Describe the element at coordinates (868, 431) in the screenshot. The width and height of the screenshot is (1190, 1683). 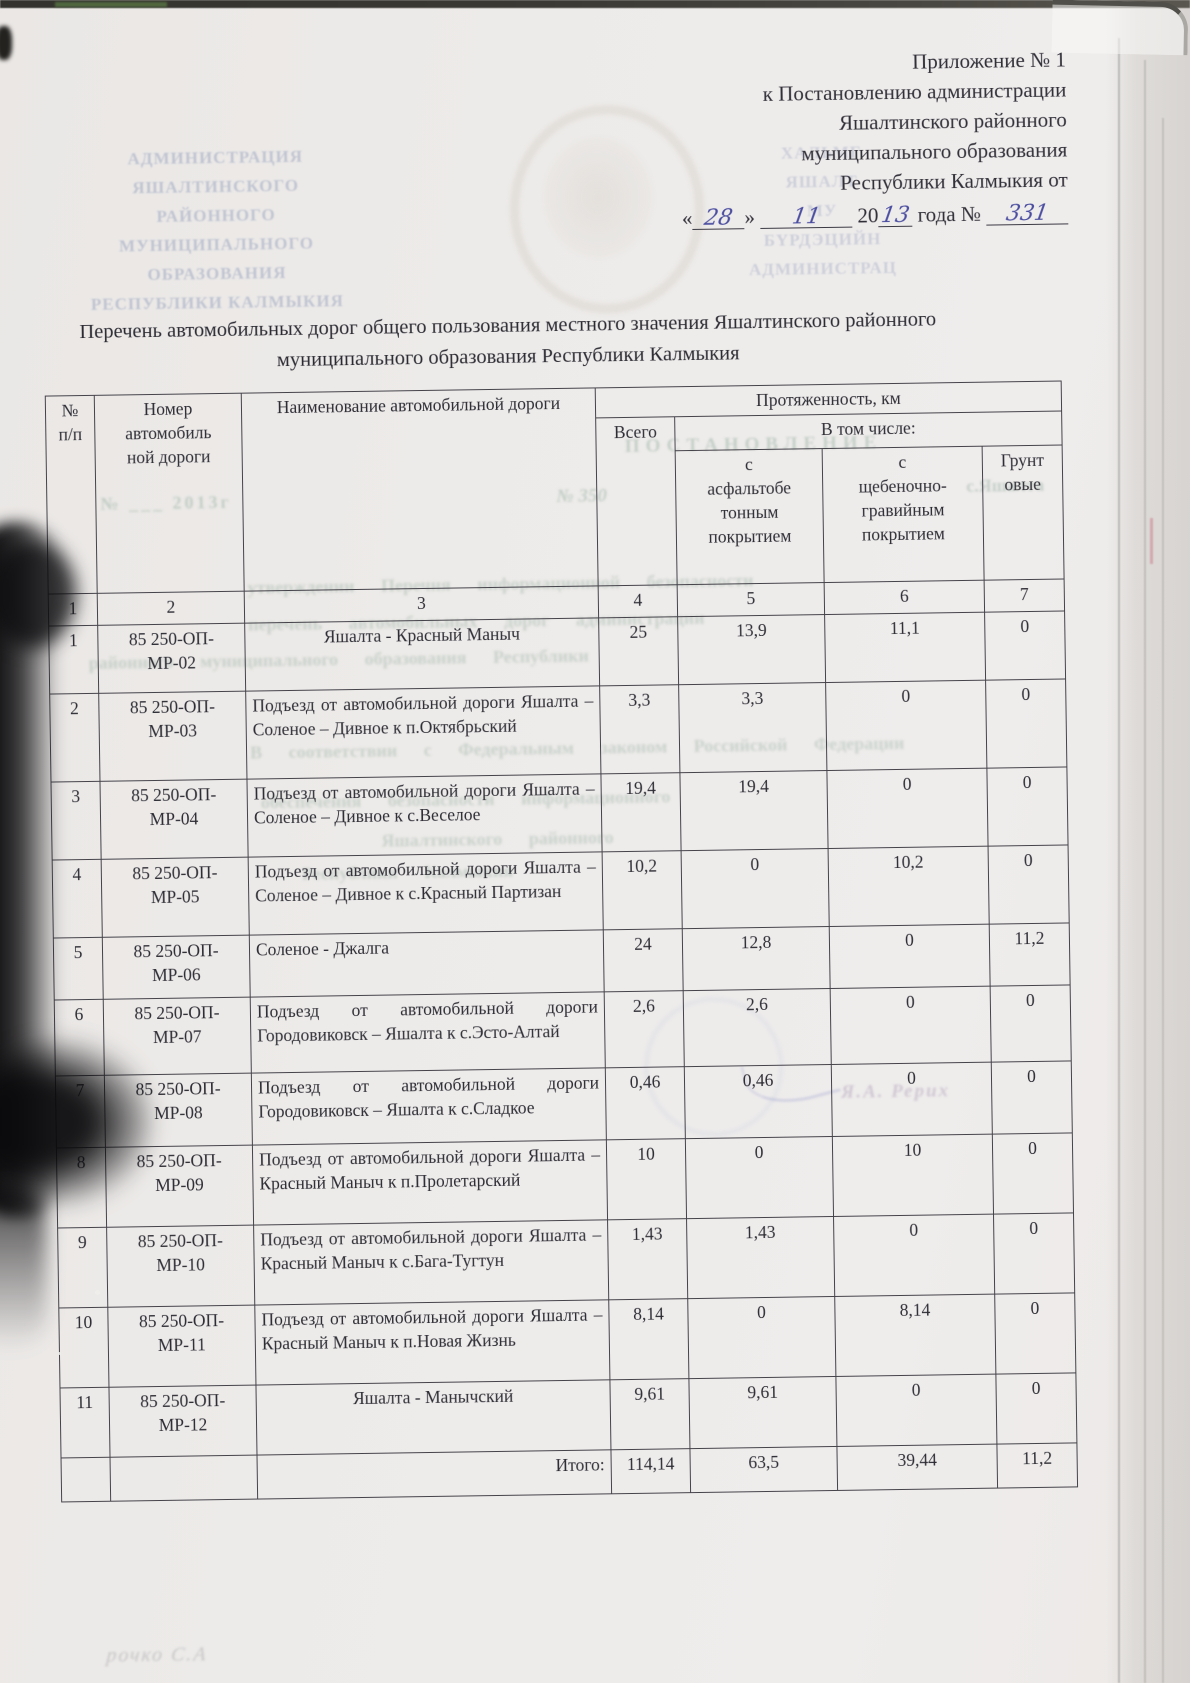
I see `header-col-including: В том числе:` at that location.